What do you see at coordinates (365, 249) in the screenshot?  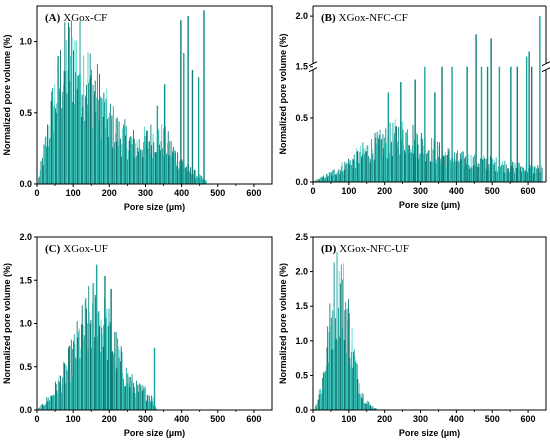 I see `panel-title: (D) XGox-NFC-UF` at bounding box center [365, 249].